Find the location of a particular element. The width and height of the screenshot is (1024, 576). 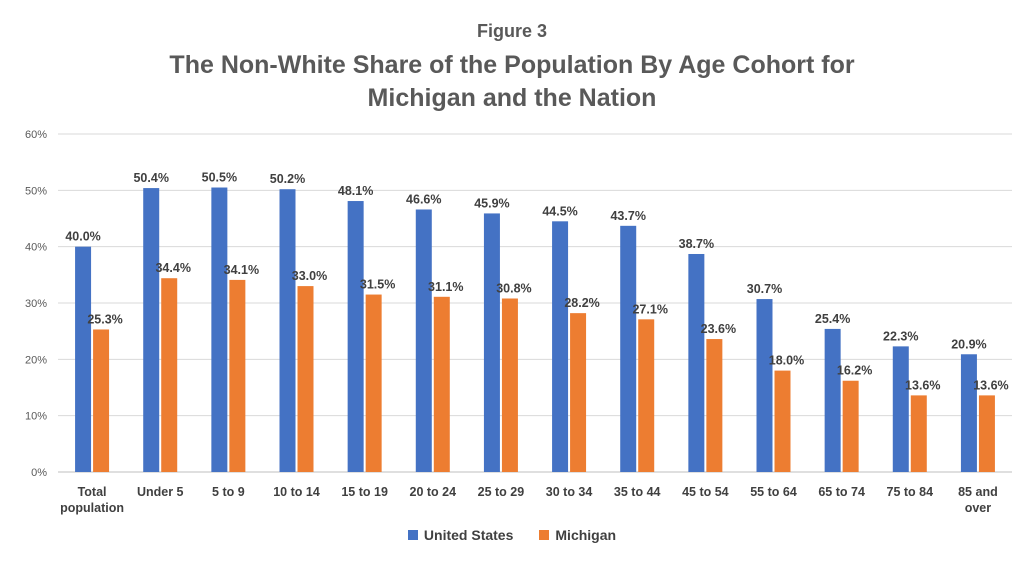

legend-swatch-michigan is located at coordinates (544, 535).